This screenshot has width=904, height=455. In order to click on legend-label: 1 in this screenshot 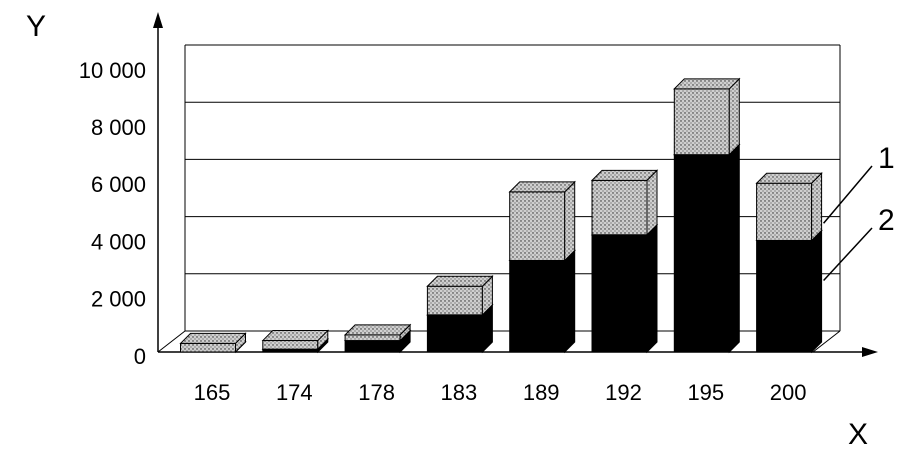, I will do `click(886, 158)`.